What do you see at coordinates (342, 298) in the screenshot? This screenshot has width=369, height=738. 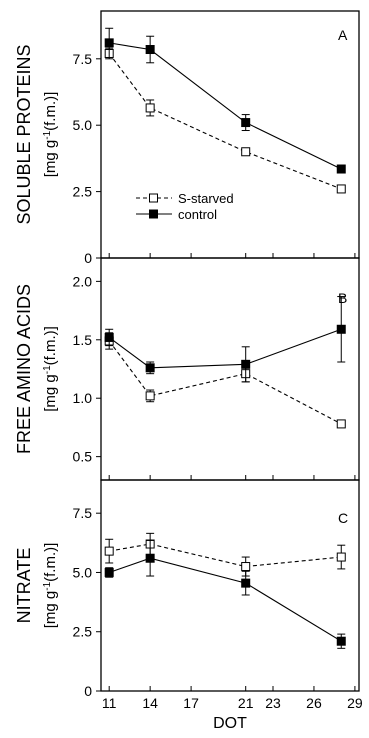 I see `panel-b-letter: B` at bounding box center [342, 298].